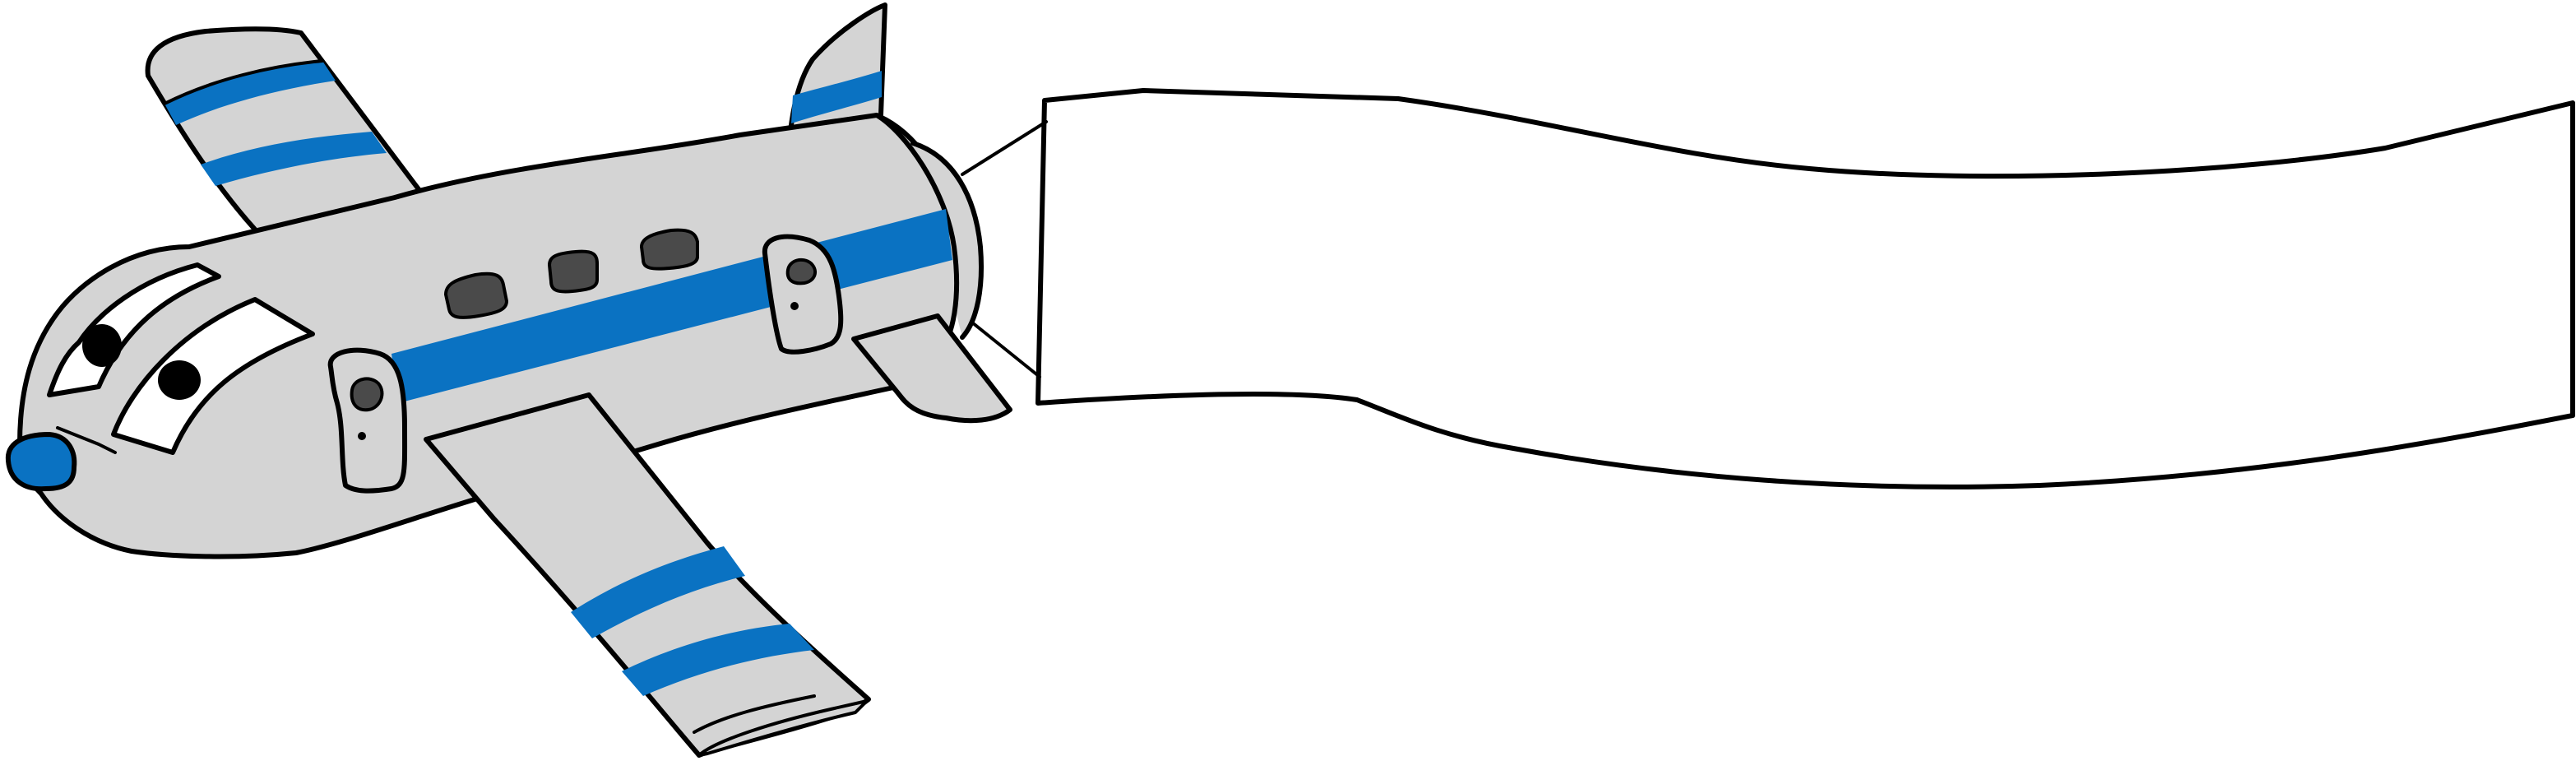 This screenshot has width=2576, height=761. Describe the element at coordinates (289, 137) in the screenshot. I see `top-wing` at that location.